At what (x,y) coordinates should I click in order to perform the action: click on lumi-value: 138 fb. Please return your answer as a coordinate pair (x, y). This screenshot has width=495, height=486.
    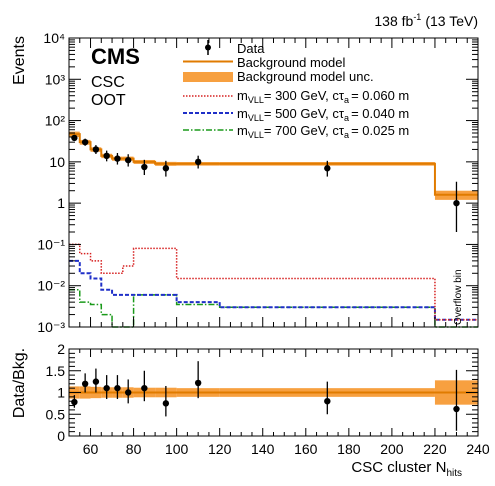
    Looking at the image, I should click on (393, 21).